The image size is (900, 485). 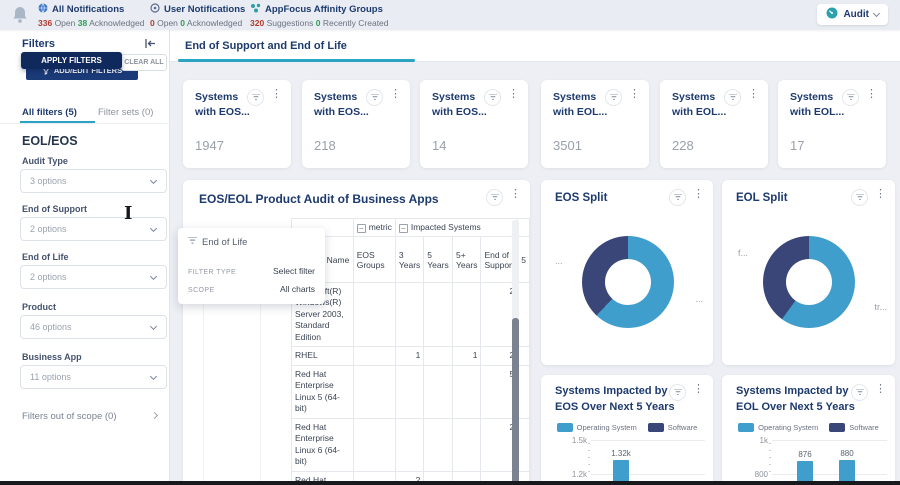 What do you see at coordinates (621, 467) in the screenshot?
I see `bar-operating-system: 1.32k` at bounding box center [621, 467].